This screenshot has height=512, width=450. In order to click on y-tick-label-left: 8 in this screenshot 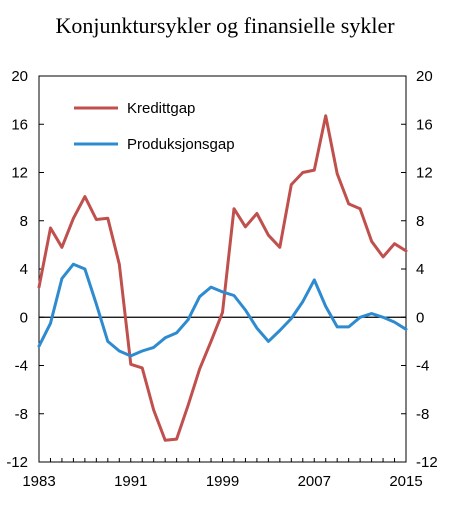, I will do `click(24, 221)`.